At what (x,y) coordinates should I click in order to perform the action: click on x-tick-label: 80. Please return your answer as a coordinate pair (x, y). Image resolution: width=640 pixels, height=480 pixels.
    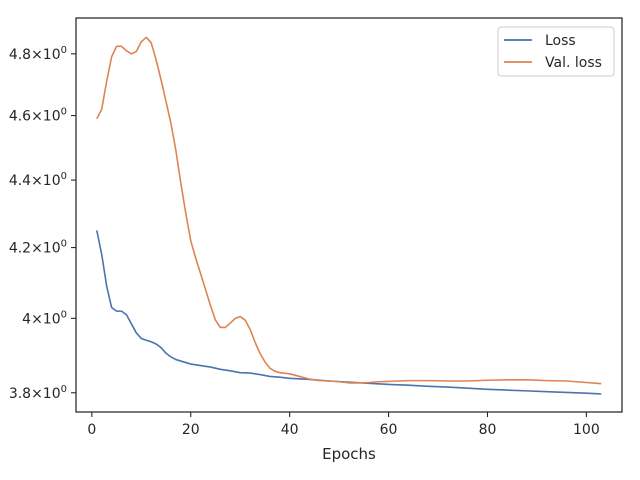
    Looking at the image, I should click on (488, 430).